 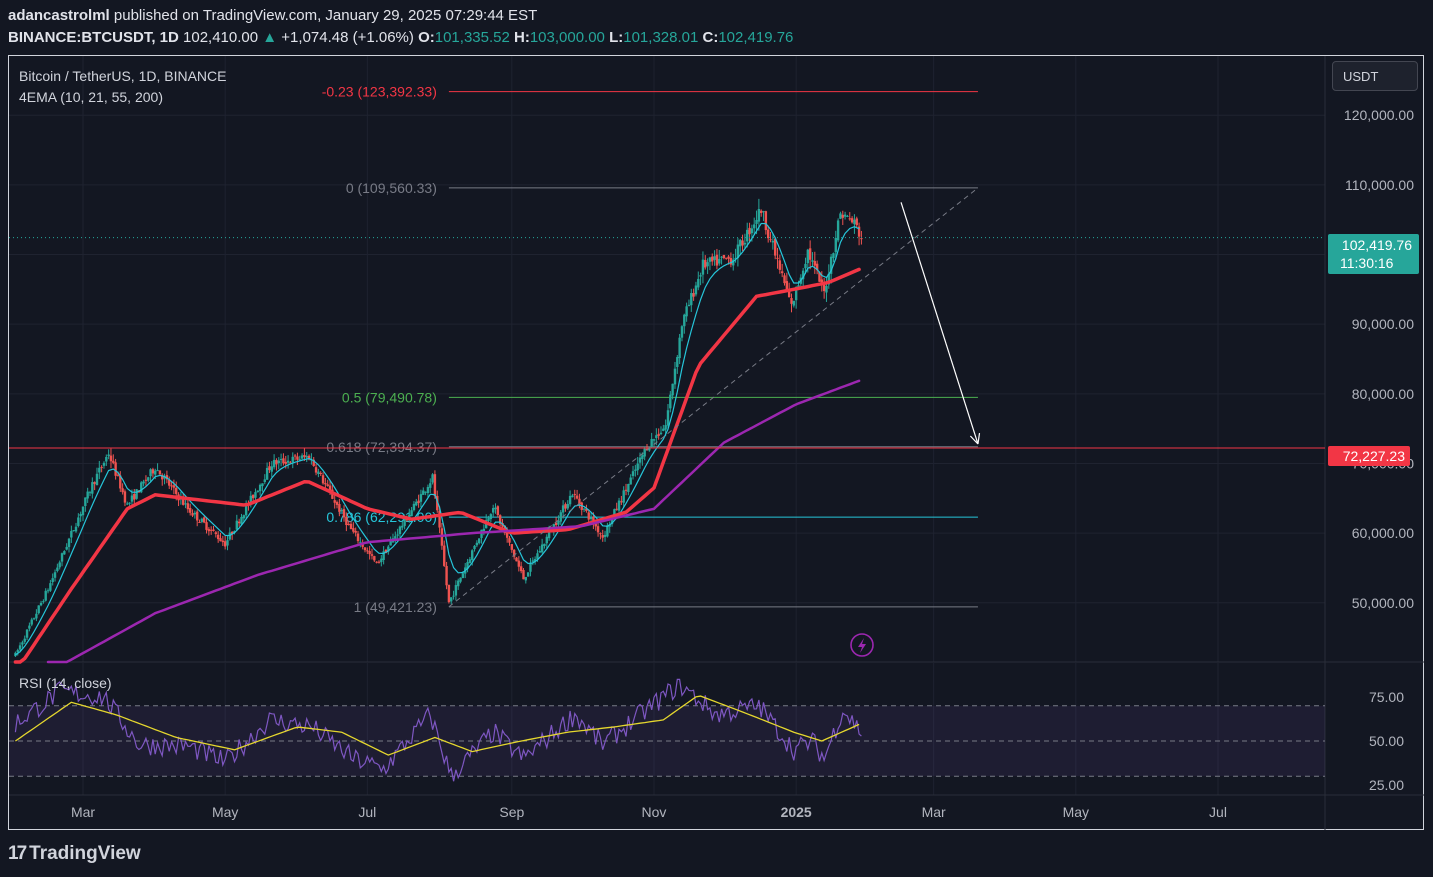 What do you see at coordinates (123, 76) in the screenshot?
I see `pair-legend: Bitcoin / TetherUS, 1D, BINANCE` at bounding box center [123, 76].